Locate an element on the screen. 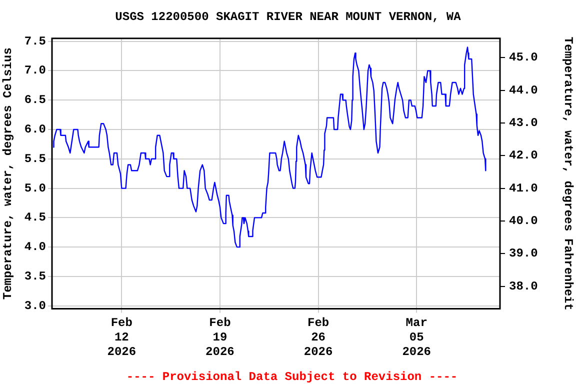  x-tick-label: Mar 05 2026 is located at coordinates (417, 337).